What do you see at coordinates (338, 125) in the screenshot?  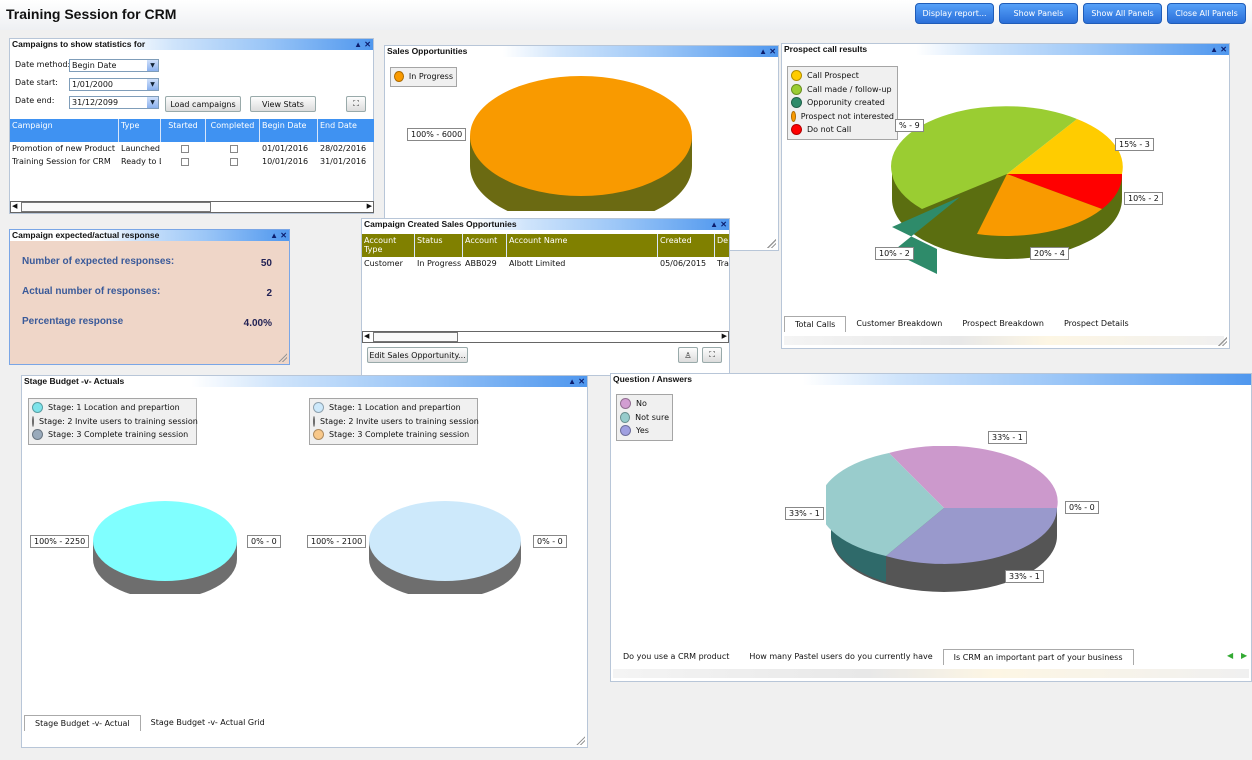 I see `col-end-date: End Date` at bounding box center [338, 125].